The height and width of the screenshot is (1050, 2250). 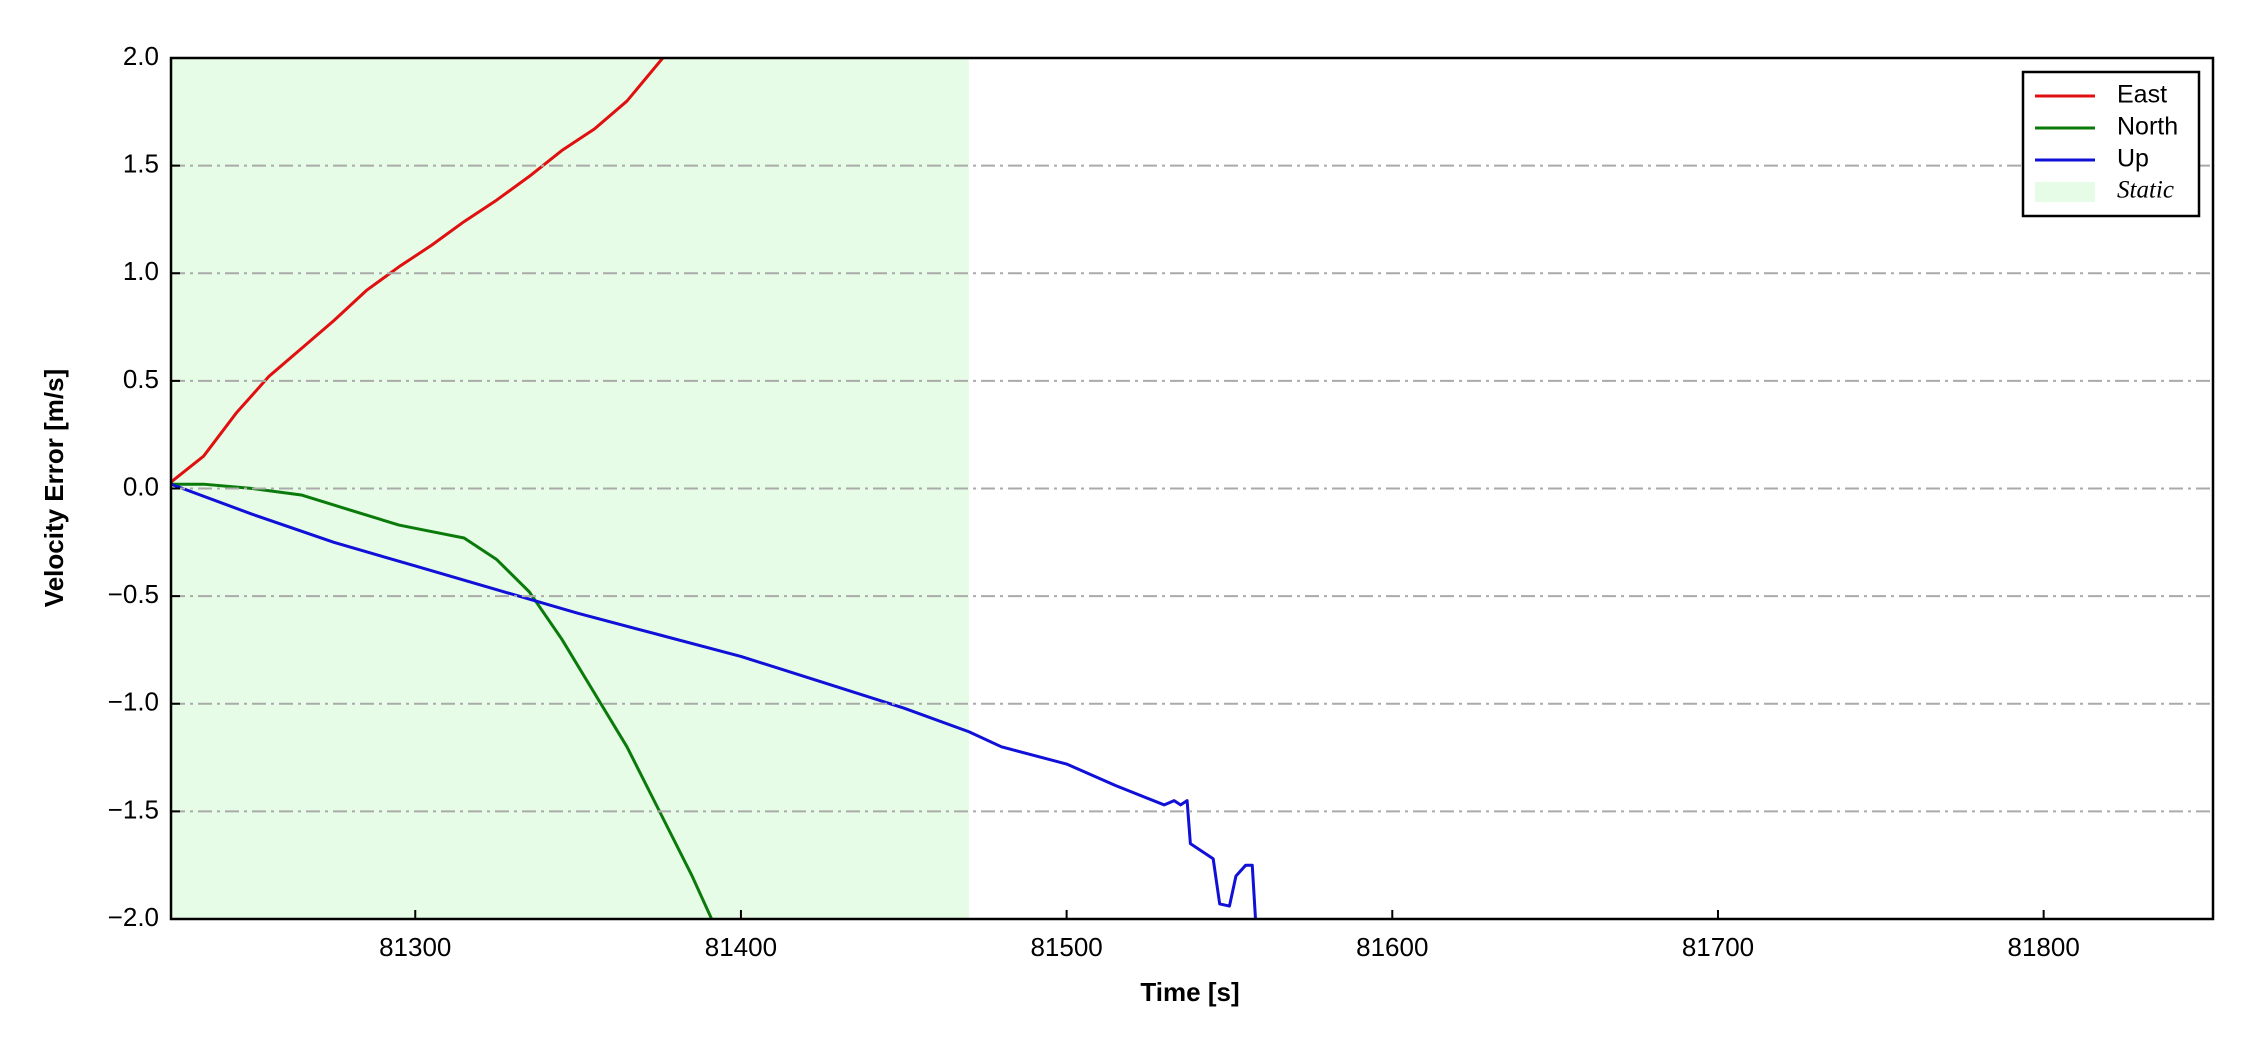 I want to click on y-tick-label: 0.0, so click(x=141, y=486).